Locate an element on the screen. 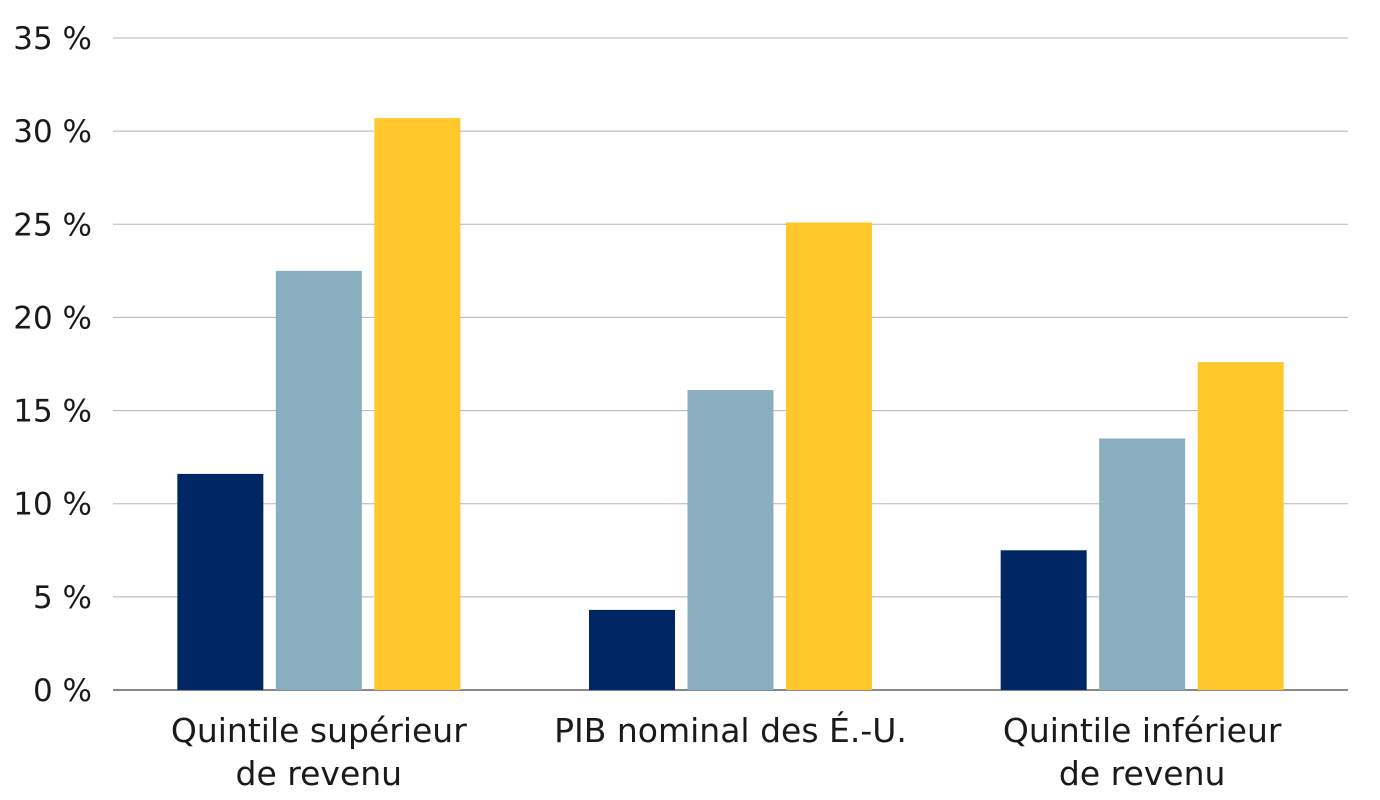 The width and height of the screenshot is (1380, 800). x-category-label: PIB nominal des É.-U. is located at coordinates (730, 730).